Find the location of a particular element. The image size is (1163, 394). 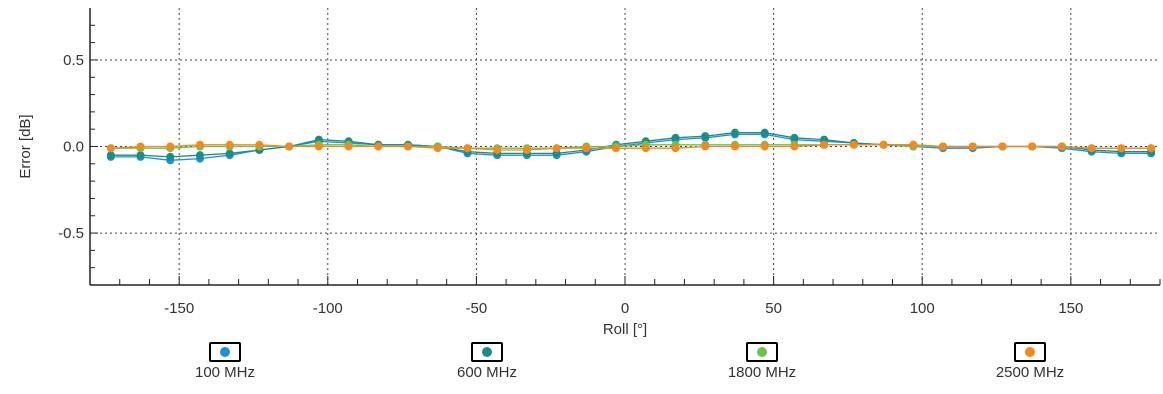

x-tick-label: 50 is located at coordinates (773, 308).